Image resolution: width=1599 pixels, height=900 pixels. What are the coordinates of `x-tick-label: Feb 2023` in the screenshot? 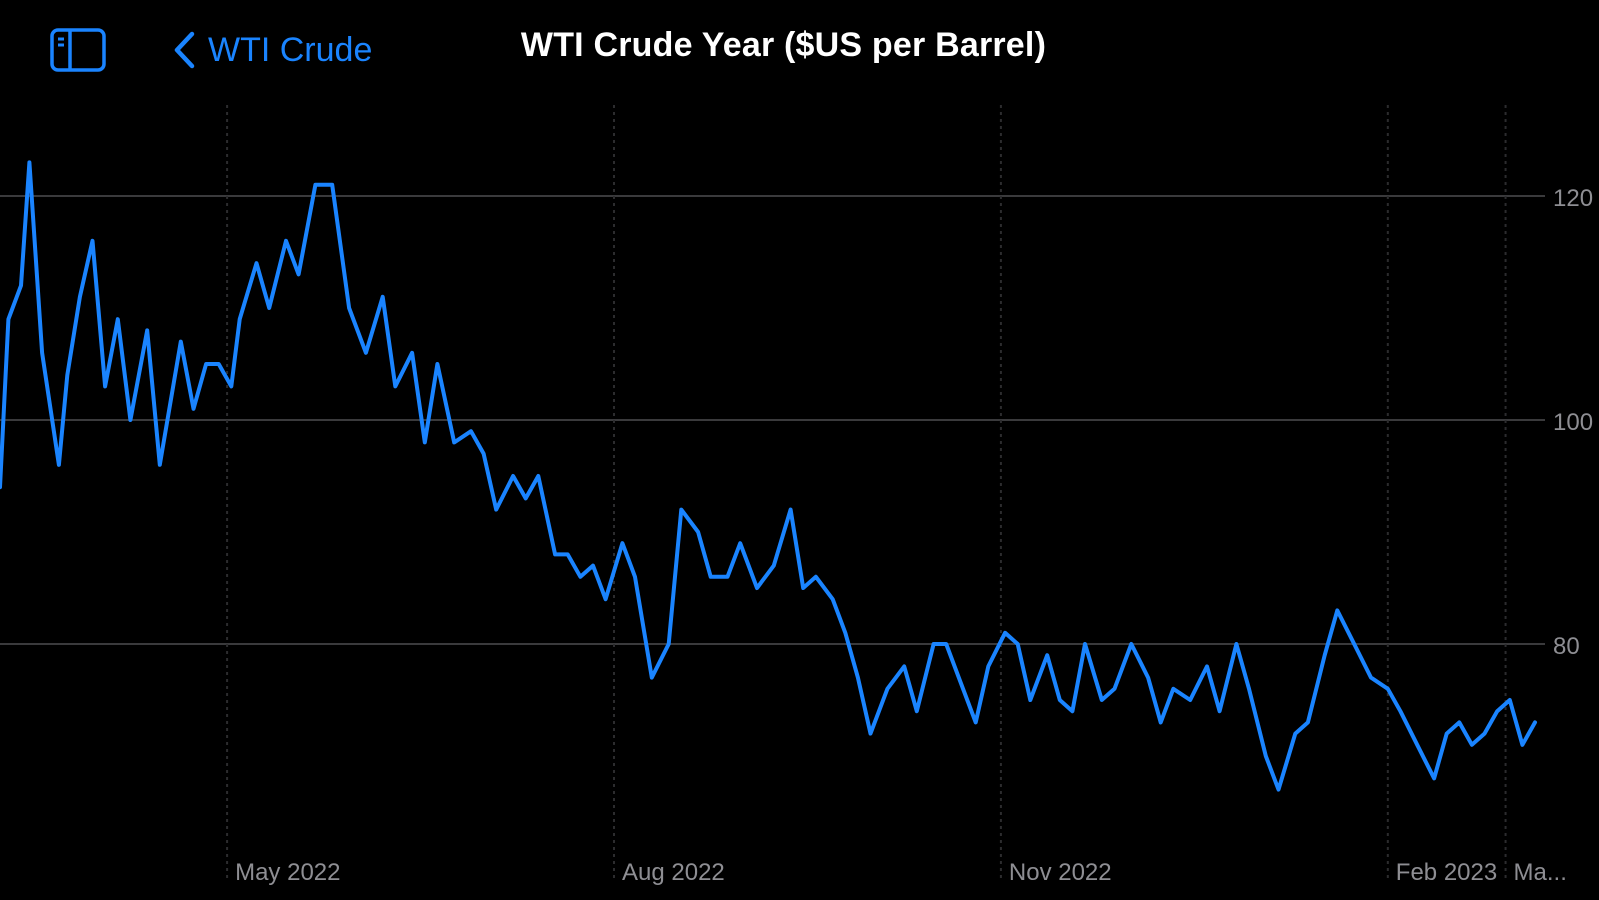 It's located at (1446, 872).